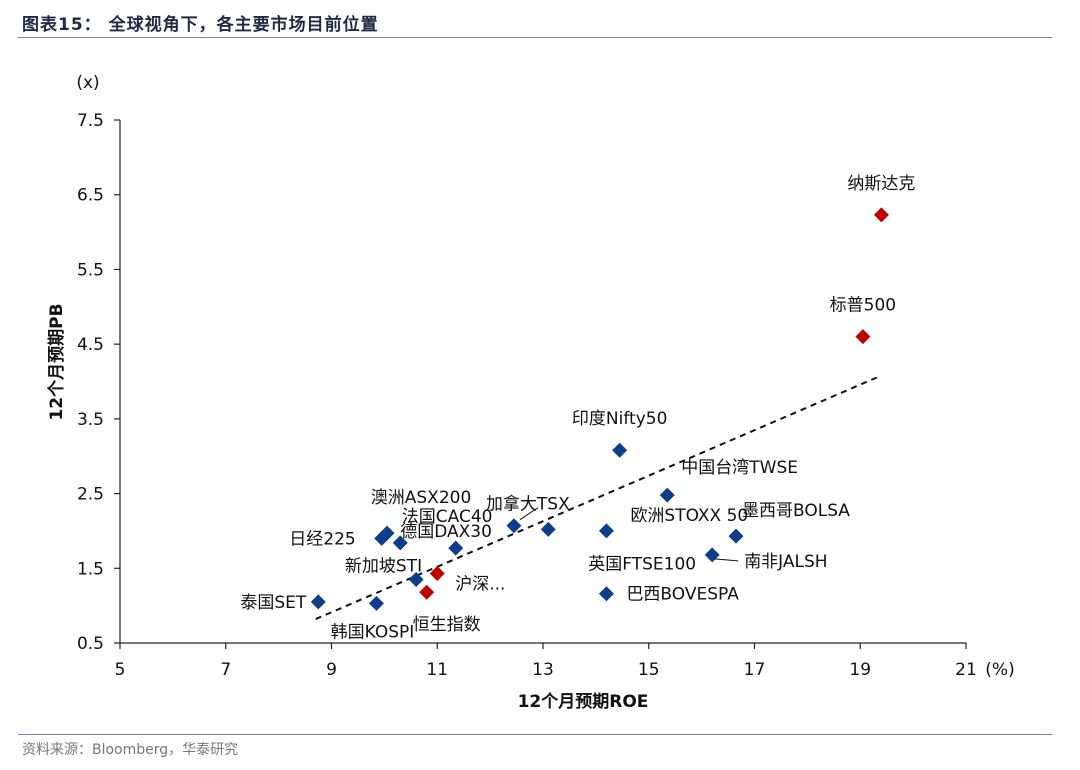  Describe the element at coordinates (331, 670) in the screenshot. I see `x-tick-label: 9` at that location.